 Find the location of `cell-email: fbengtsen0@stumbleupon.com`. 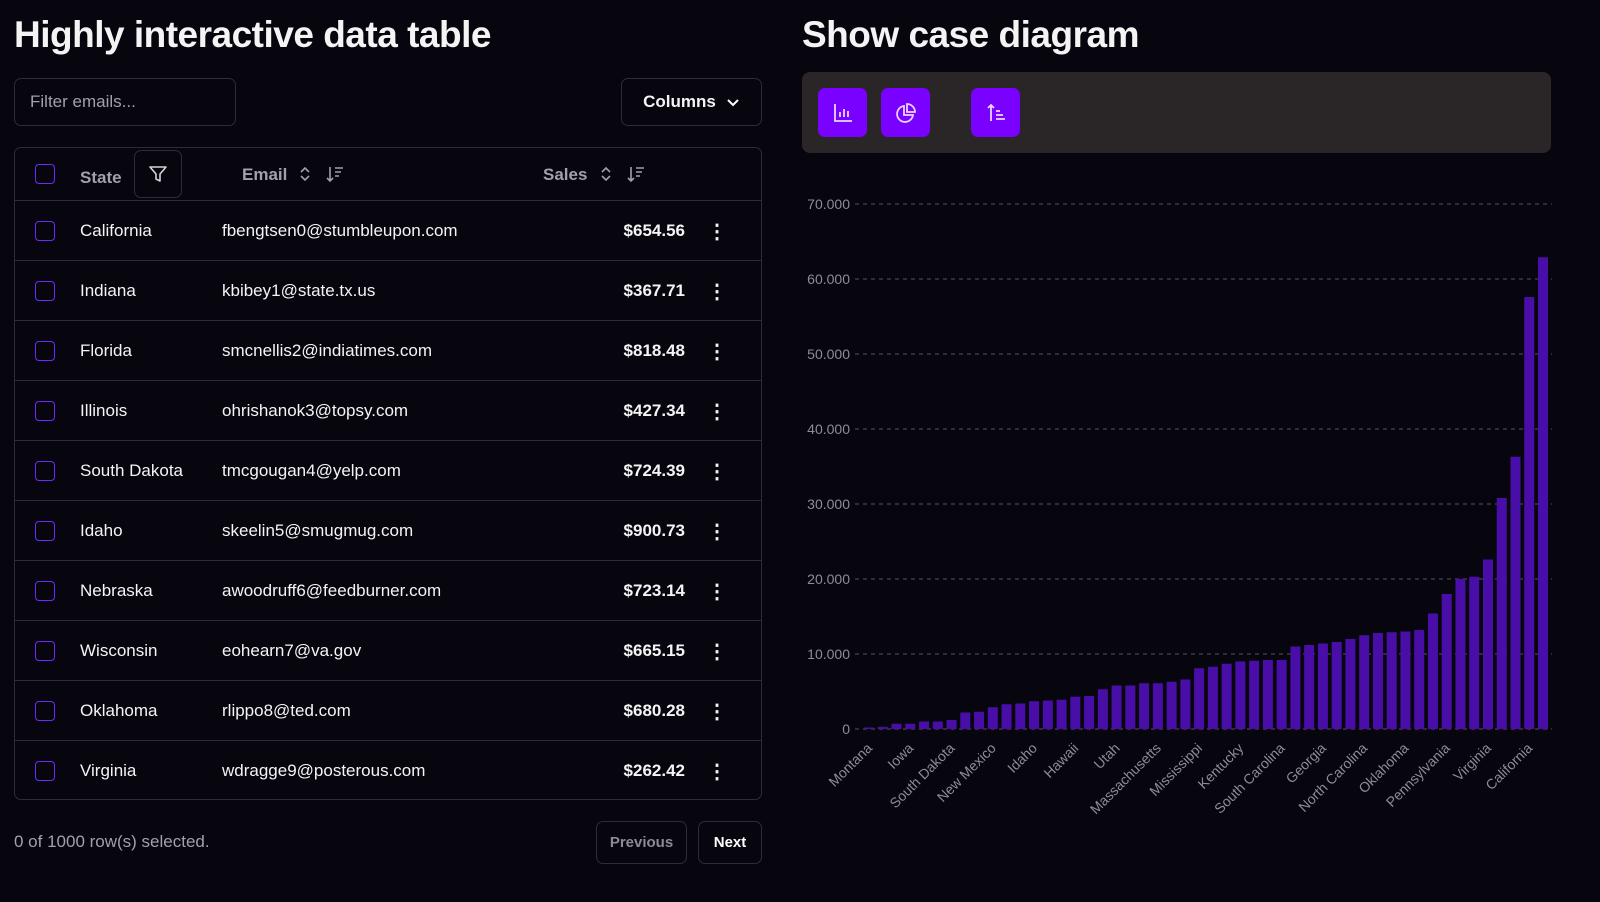

cell-email: fbengtsen0@stumbleupon.com is located at coordinates (340, 230).